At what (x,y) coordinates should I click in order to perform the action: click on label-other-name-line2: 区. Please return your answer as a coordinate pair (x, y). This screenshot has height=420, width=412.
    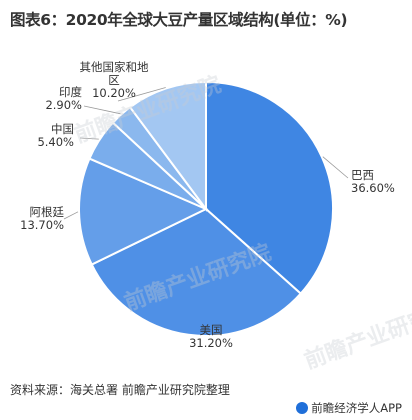
    Looking at the image, I should click on (114, 80).